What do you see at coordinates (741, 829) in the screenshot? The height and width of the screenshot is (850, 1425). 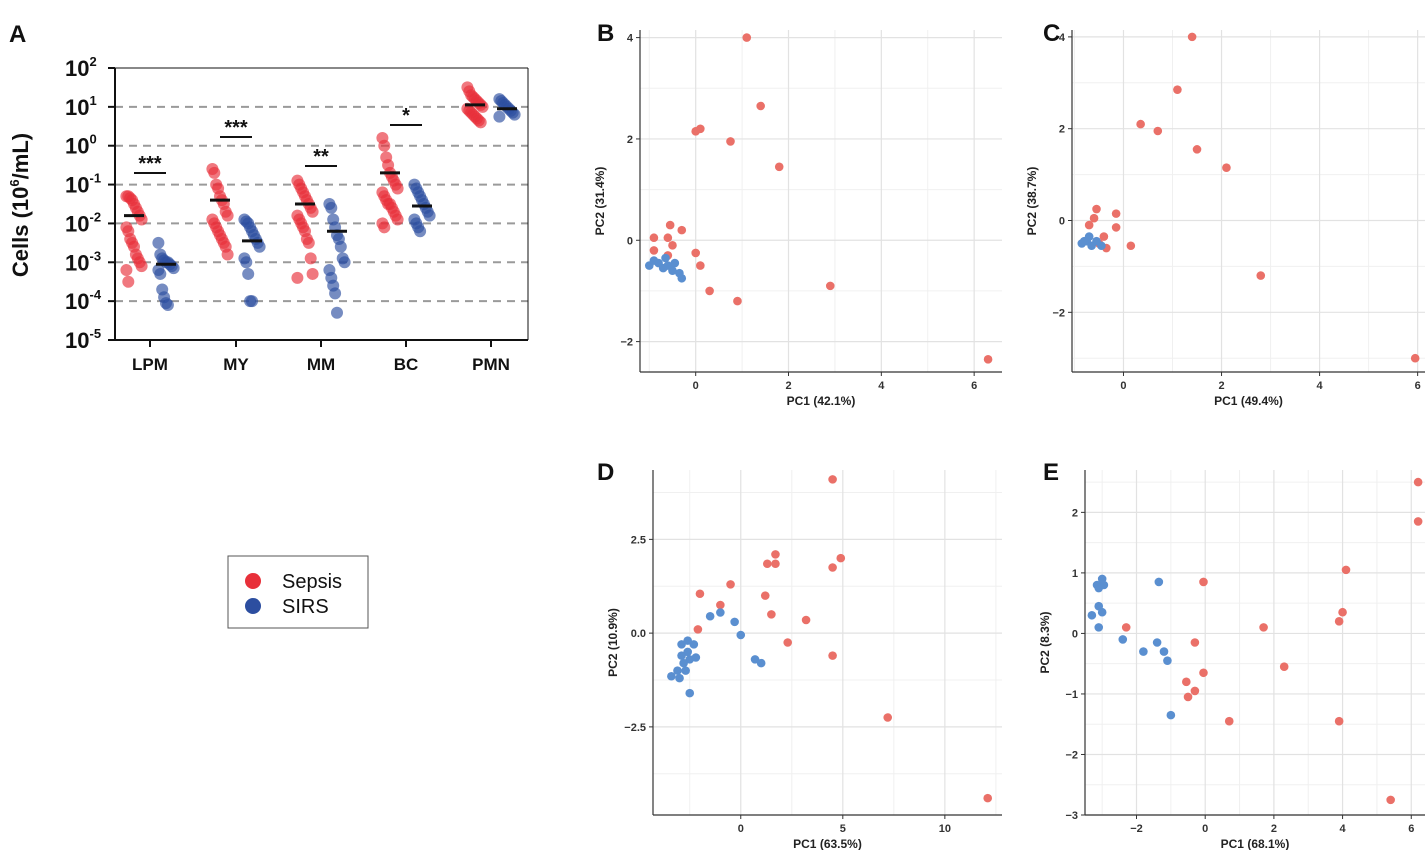 I see `x-tick-label: 0` at bounding box center [741, 829].